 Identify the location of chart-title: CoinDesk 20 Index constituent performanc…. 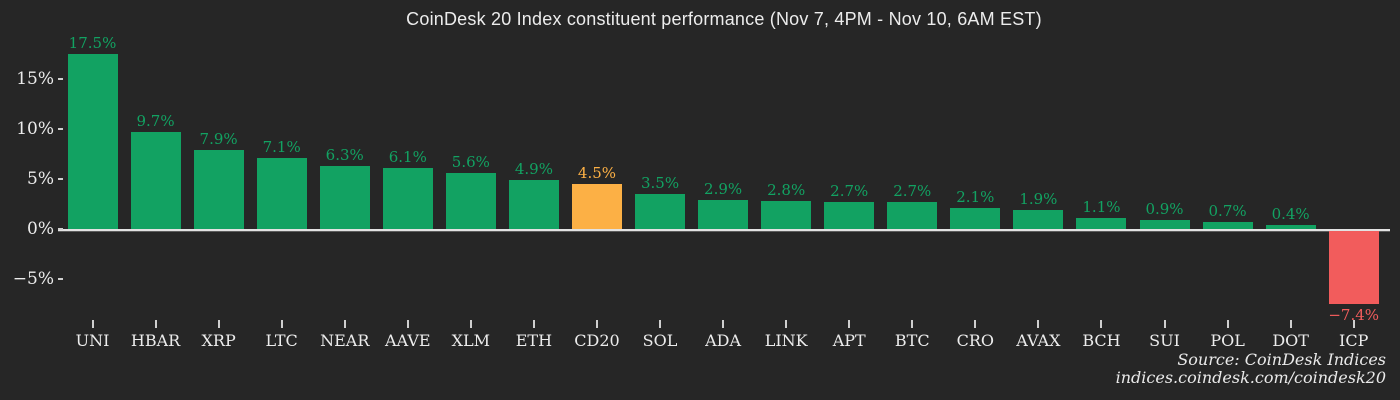
(724, 19).